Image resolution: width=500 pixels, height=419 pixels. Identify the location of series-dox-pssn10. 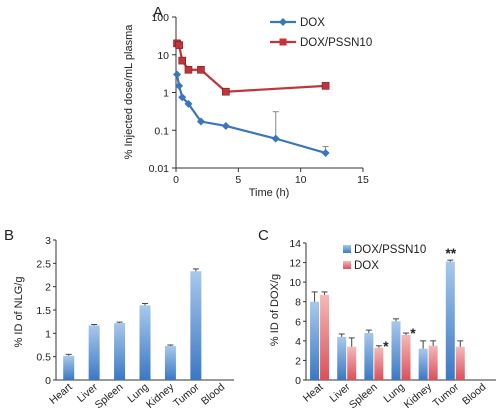
(251, 67).